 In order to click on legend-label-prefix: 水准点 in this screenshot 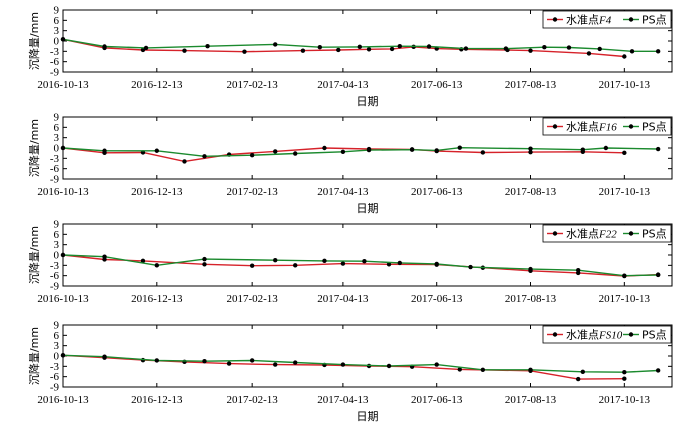, I will do `click(582, 335)`.